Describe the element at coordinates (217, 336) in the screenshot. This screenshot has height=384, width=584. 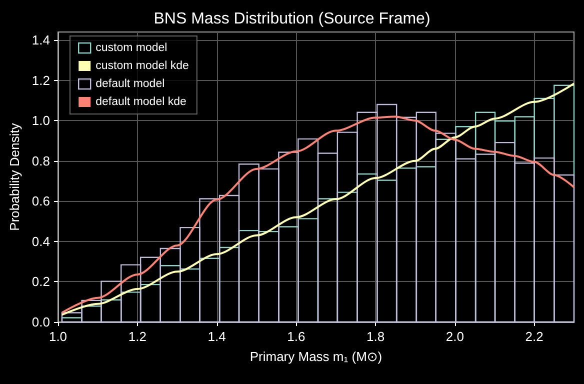
I see `x-tick-label: 1.4` at that location.